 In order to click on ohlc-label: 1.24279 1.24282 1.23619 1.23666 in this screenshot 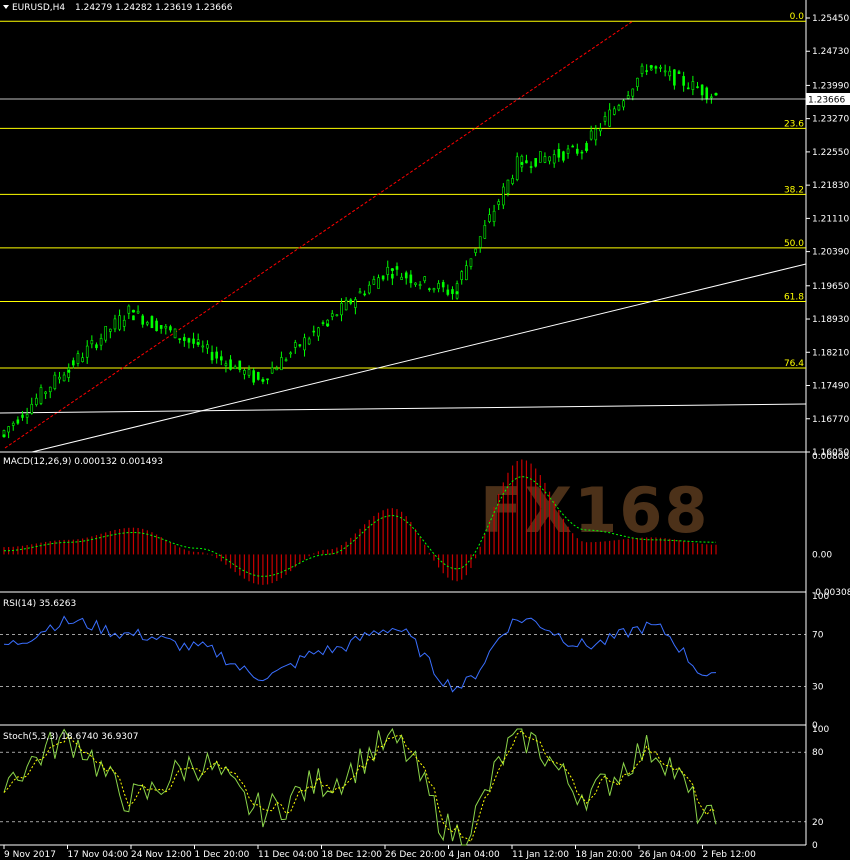, I will do `click(154, 8)`.